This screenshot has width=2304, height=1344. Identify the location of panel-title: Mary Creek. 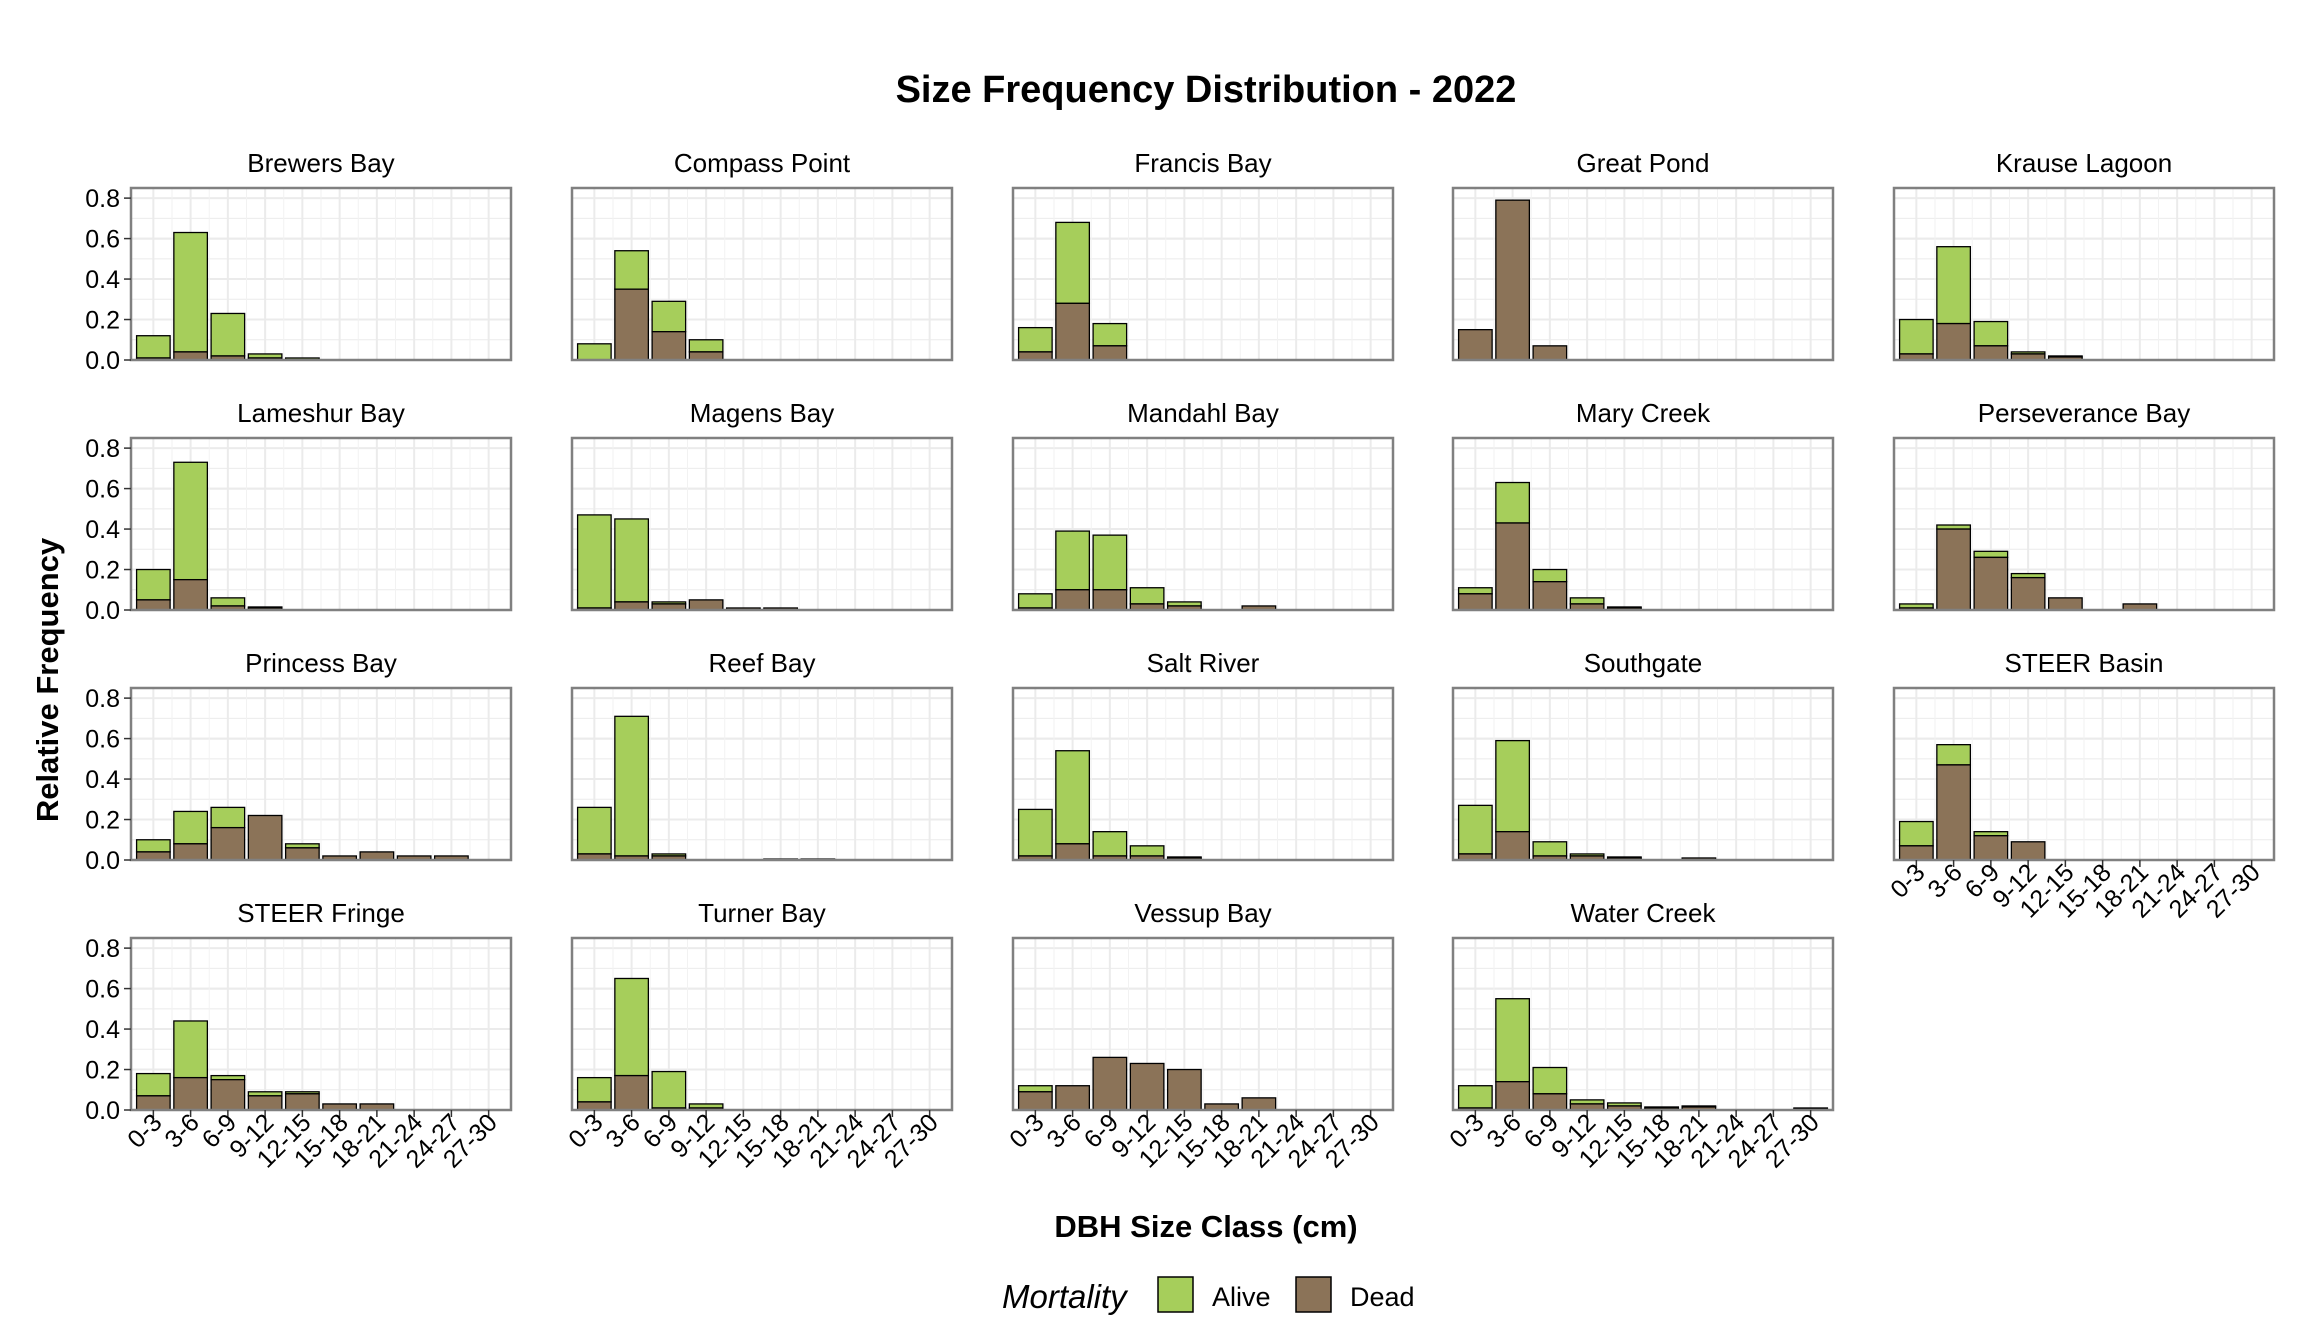
(1643, 413).